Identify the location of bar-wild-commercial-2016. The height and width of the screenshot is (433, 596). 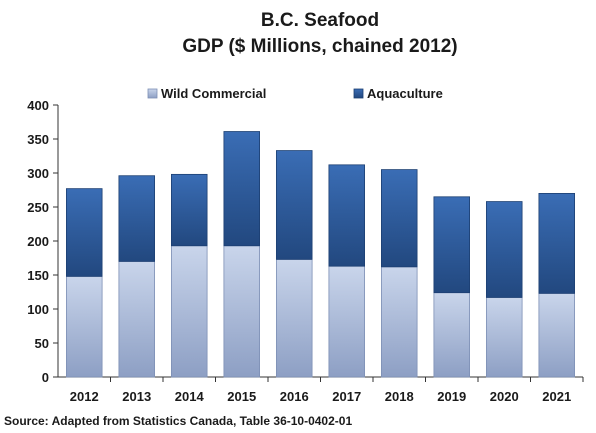
(294, 318).